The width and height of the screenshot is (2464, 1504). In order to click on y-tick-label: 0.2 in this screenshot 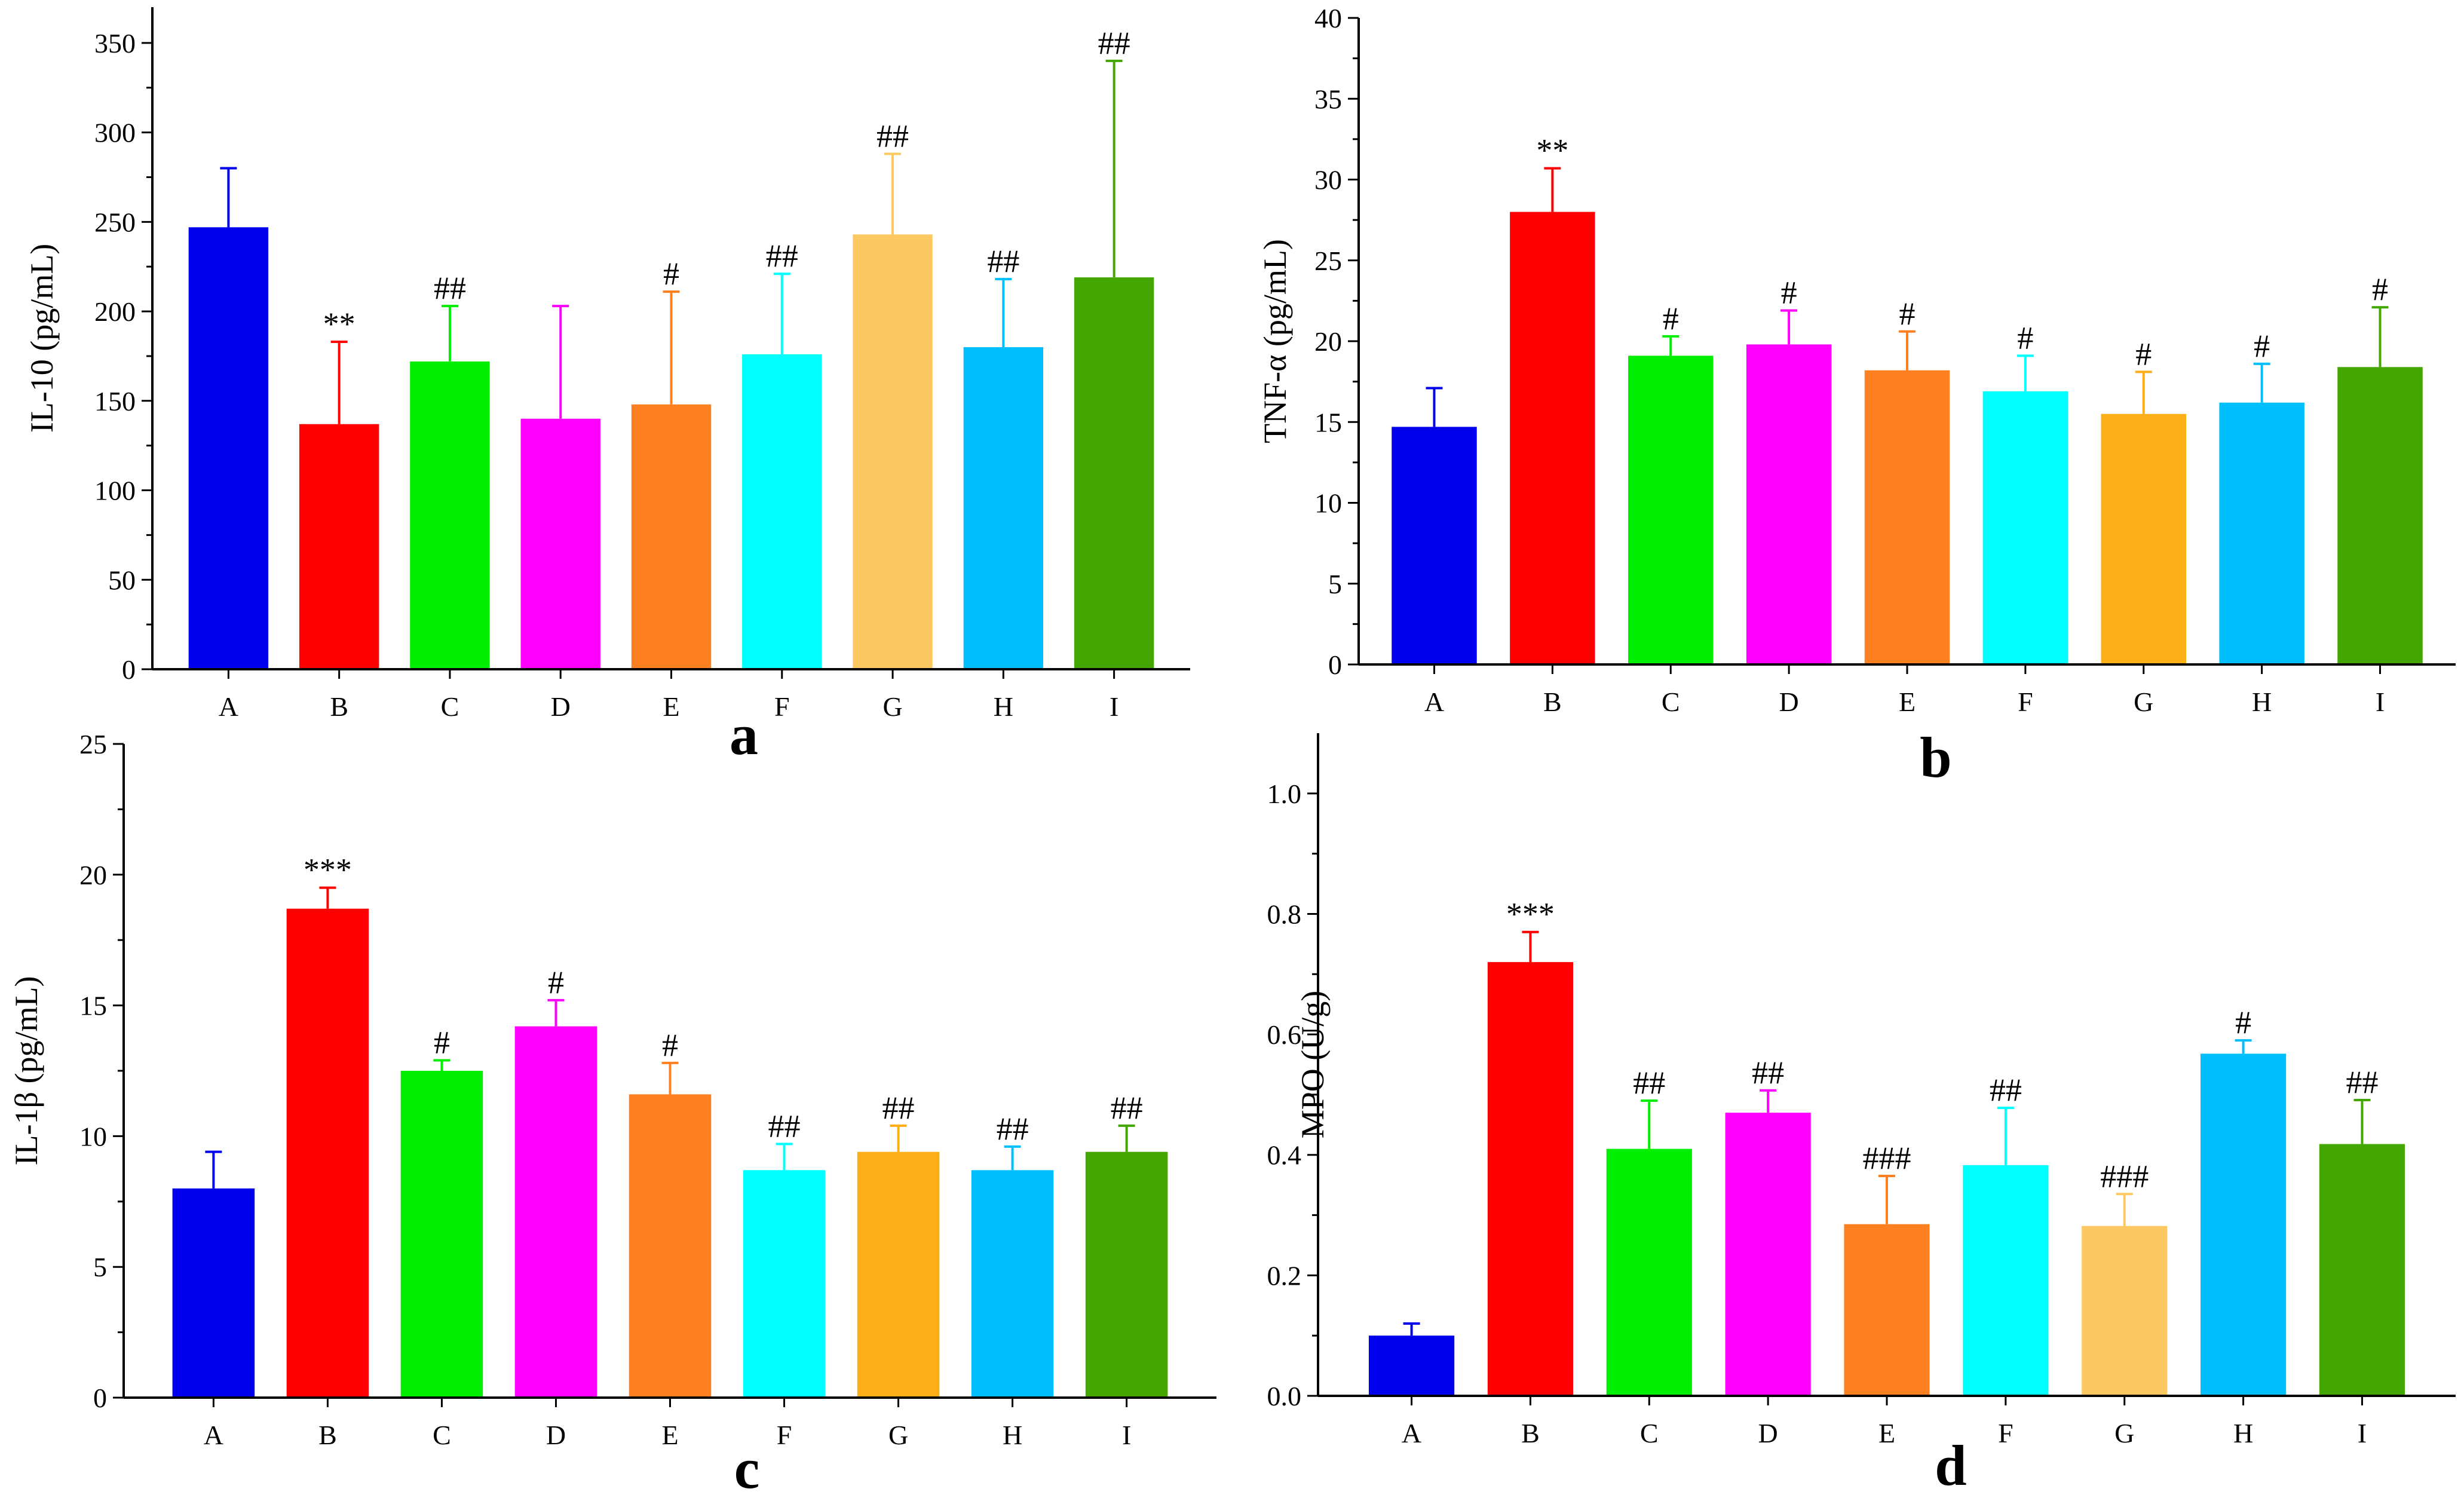, I will do `click(1284, 1275)`.